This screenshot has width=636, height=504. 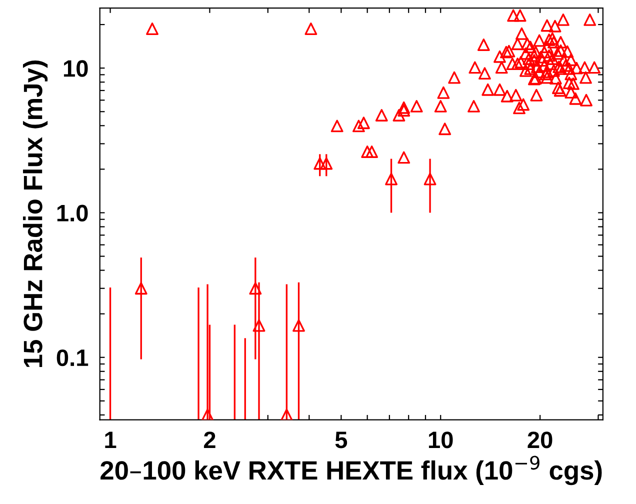 What do you see at coordinates (76, 68) in the screenshot?
I see `y-tick-label: 10` at bounding box center [76, 68].